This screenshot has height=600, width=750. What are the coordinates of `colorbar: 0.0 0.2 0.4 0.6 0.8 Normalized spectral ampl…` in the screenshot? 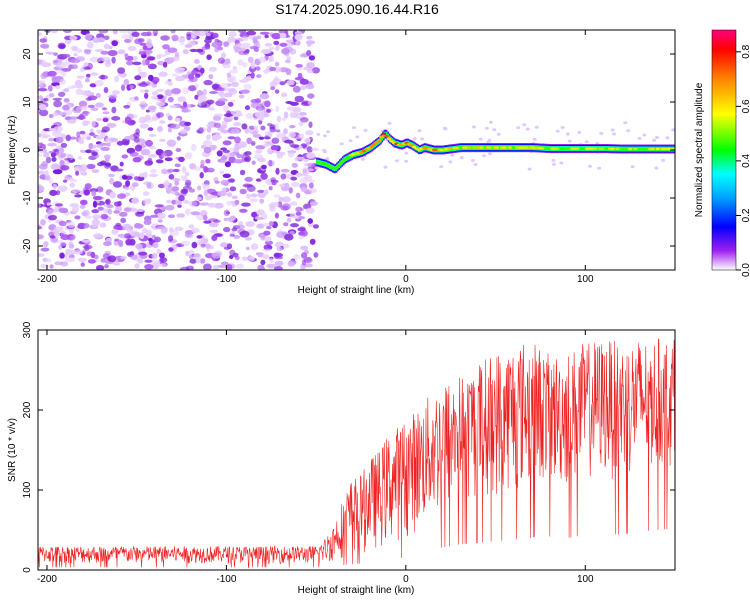 It's located at (722, 153).